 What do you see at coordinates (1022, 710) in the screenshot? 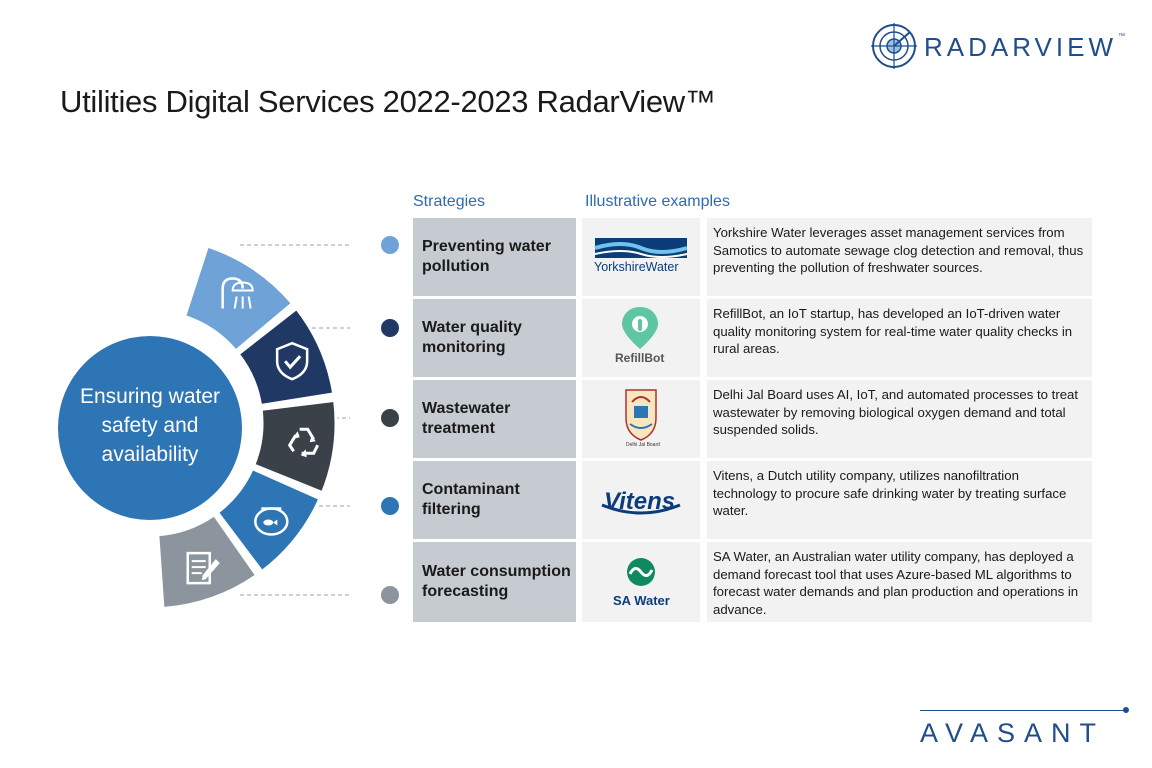
I see `footer-line` at bounding box center [1022, 710].